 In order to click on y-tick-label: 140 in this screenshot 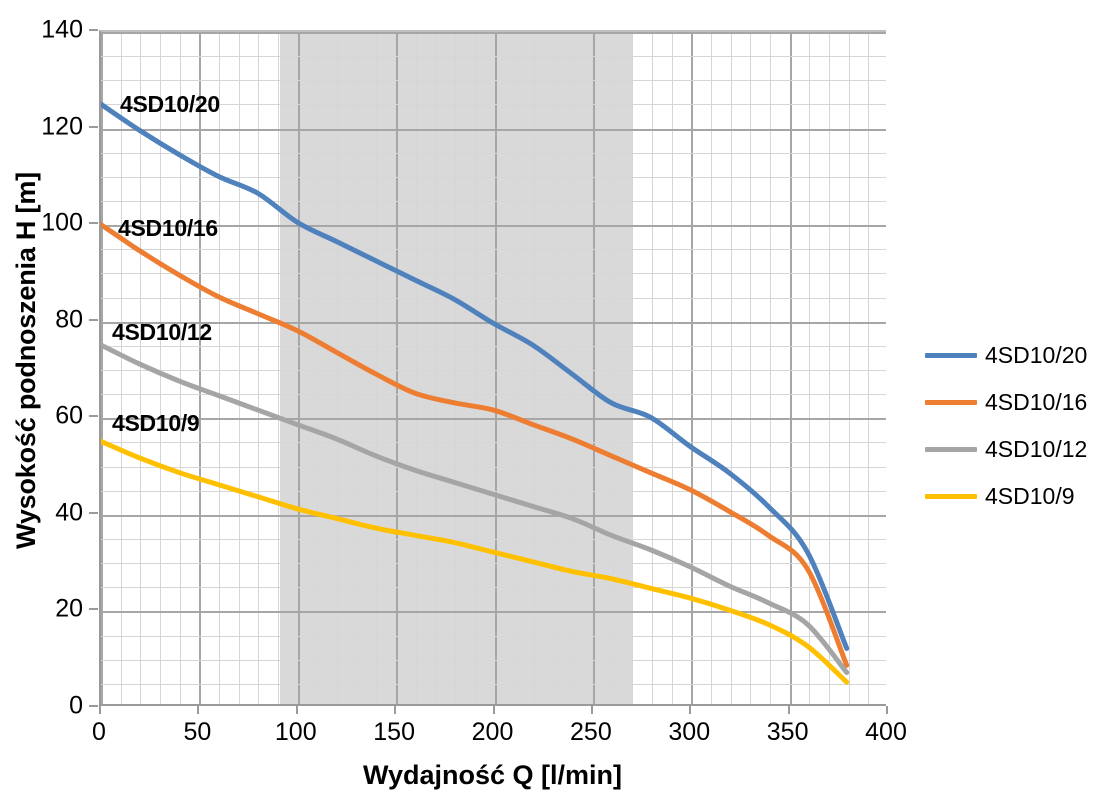, I will do `click(62, 29)`.